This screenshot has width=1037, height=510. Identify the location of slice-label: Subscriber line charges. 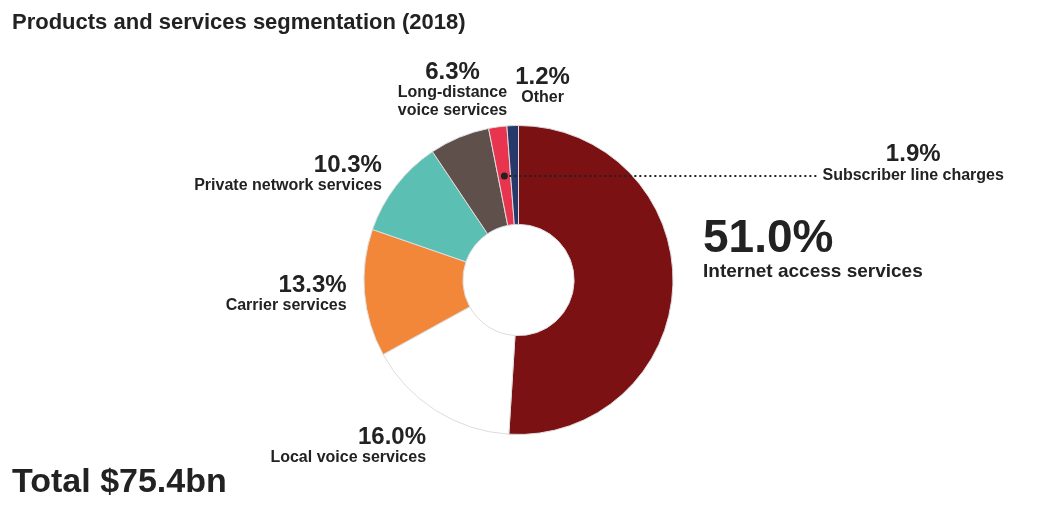
(913, 175).